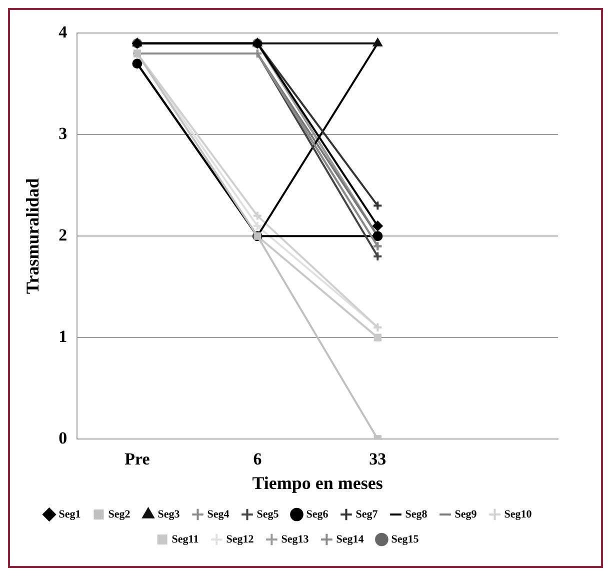 The height and width of the screenshot is (578, 613). I want to click on y-tick-label: 2, so click(63, 234).